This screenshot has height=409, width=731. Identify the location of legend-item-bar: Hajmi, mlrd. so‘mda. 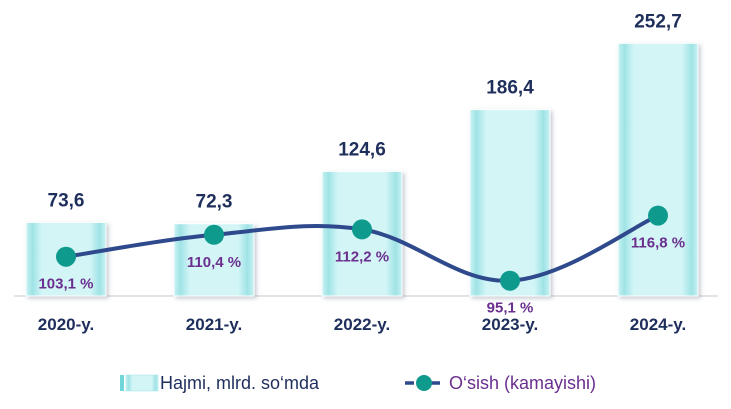
(219, 383).